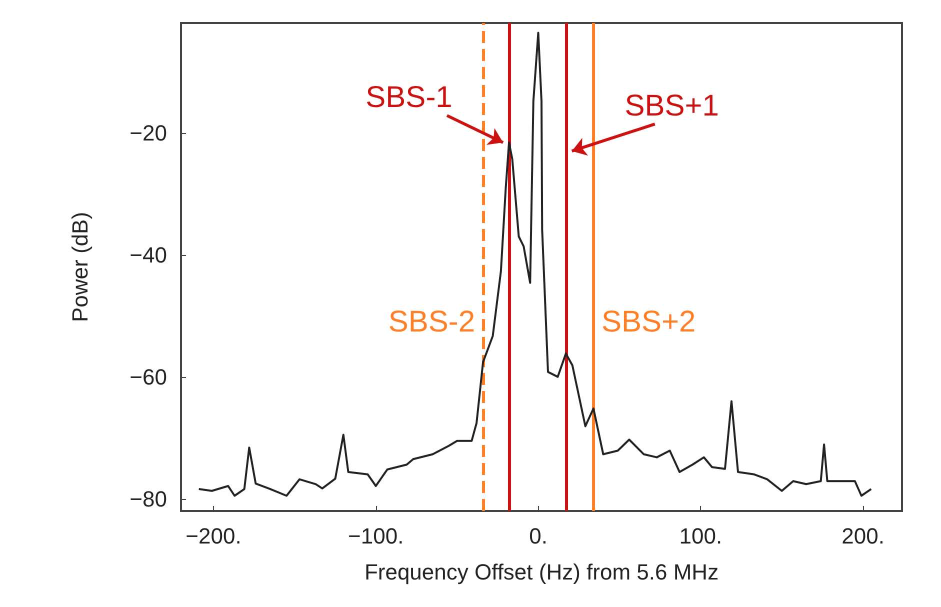 This screenshot has height=607, width=941. Describe the element at coordinates (648, 321) in the screenshot. I see `annotation: SBS+2` at that location.